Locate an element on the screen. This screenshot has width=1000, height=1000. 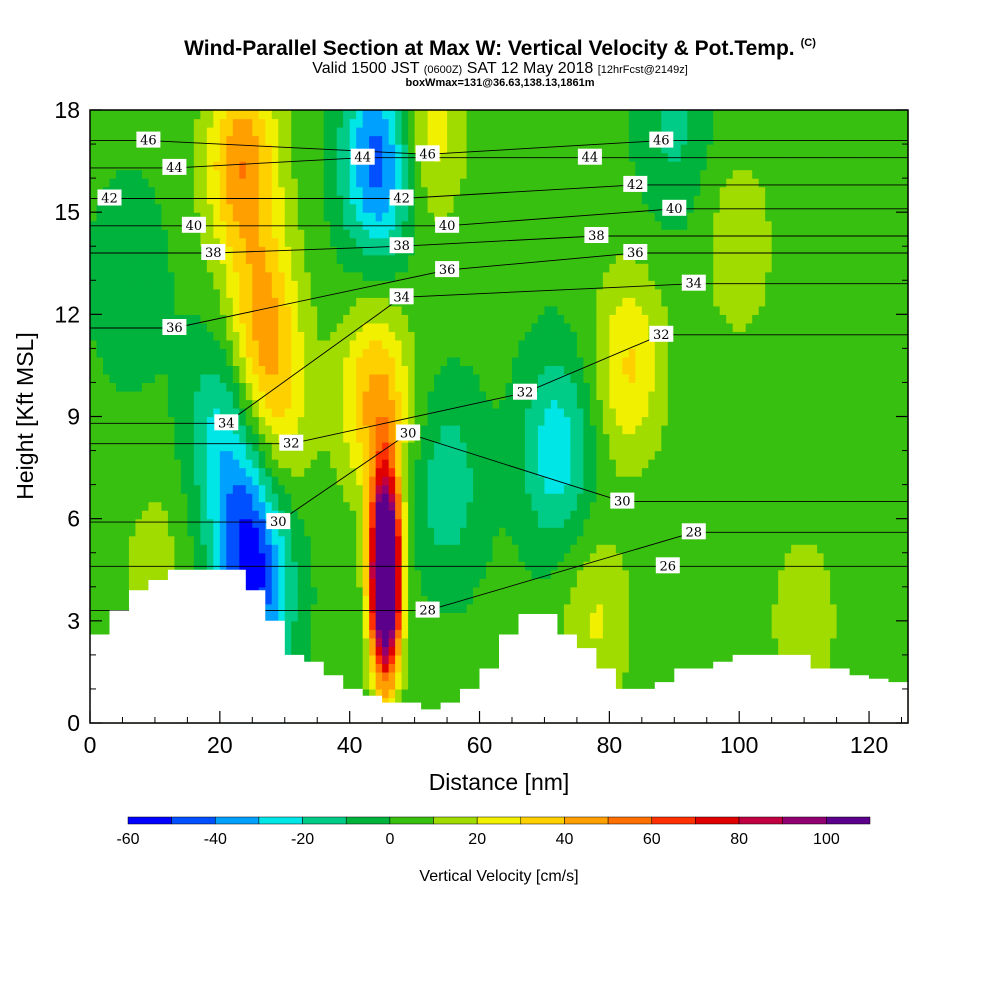
valid-utc: (0600Z) is located at coordinates (443, 70).